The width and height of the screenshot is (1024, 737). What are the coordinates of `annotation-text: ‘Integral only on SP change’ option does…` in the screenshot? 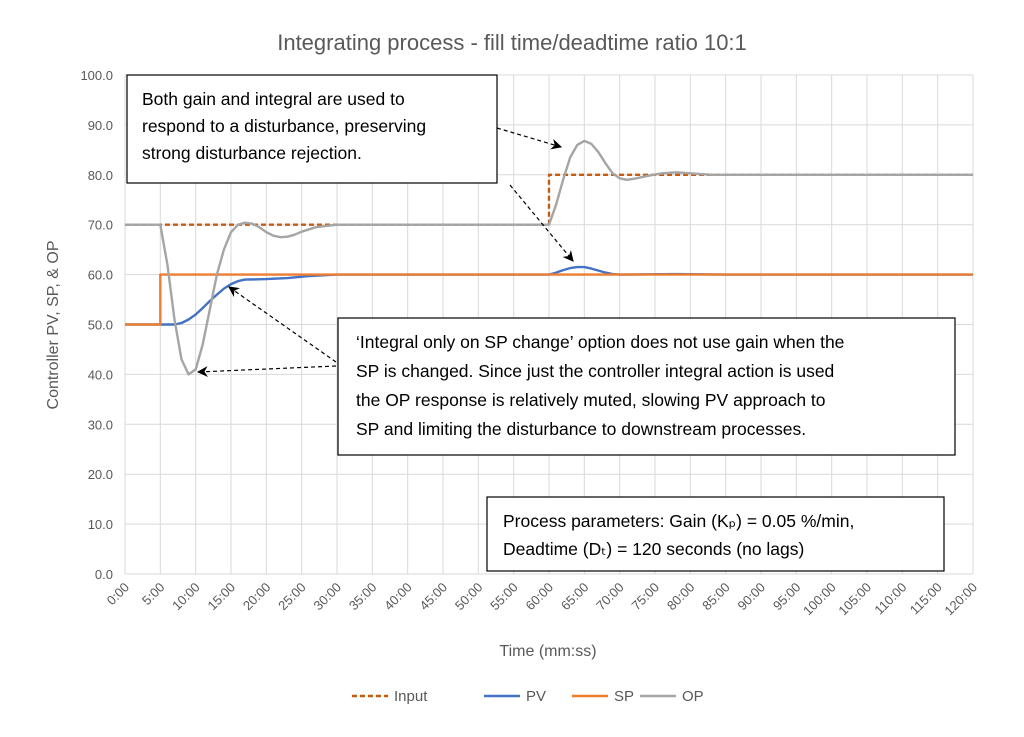 It's located at (600, 342).